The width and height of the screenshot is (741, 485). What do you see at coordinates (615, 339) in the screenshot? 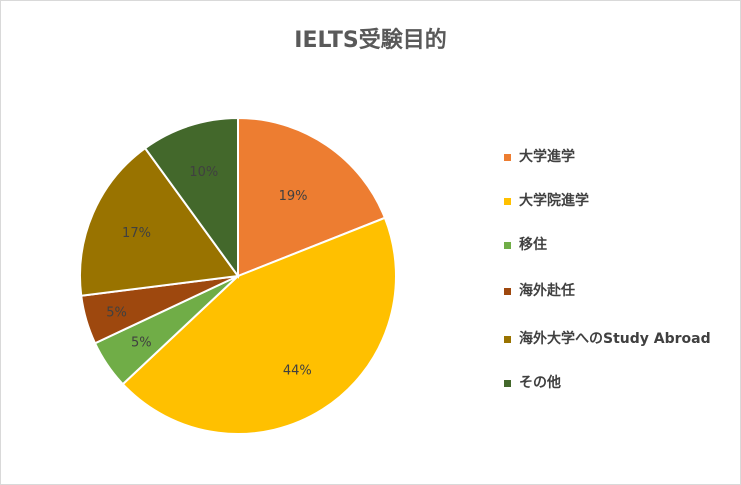
I see `legend-label-4: 海外大学へのStudy Abroad` at bounding box center [615, 339].